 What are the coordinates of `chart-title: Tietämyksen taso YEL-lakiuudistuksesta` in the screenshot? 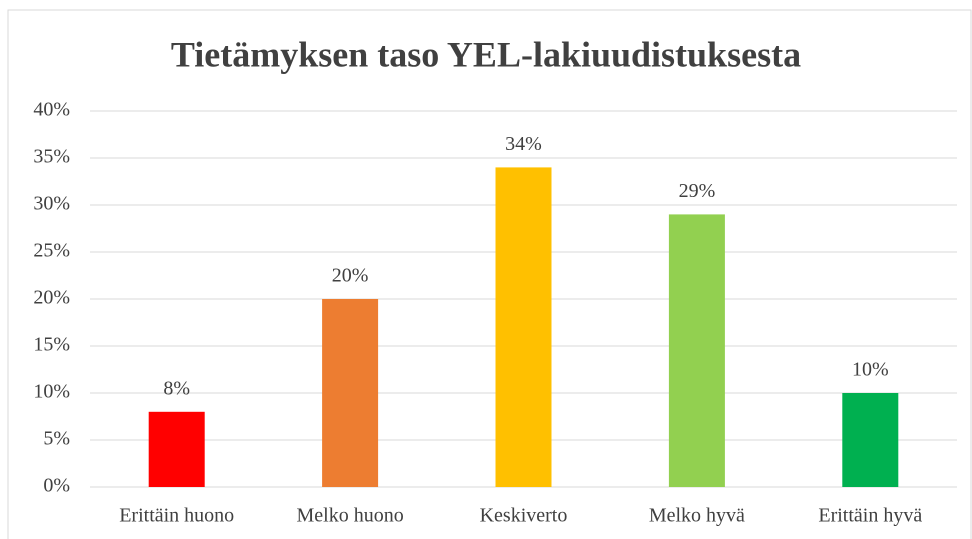 It's located at (486, 54).